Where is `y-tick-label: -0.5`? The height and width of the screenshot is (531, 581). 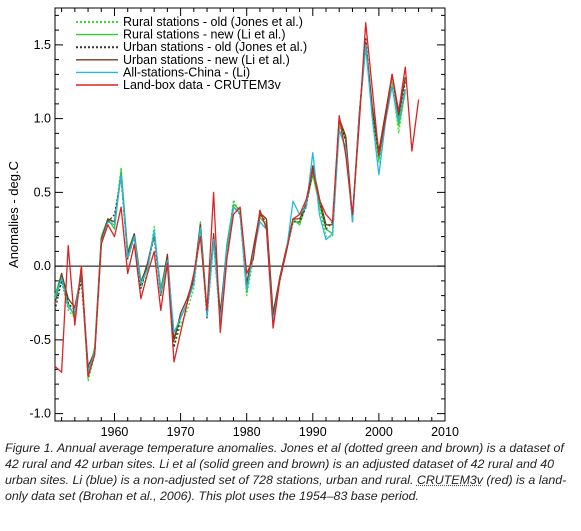
y-tick-label: -0.5 is located at coordinates (40, 340).